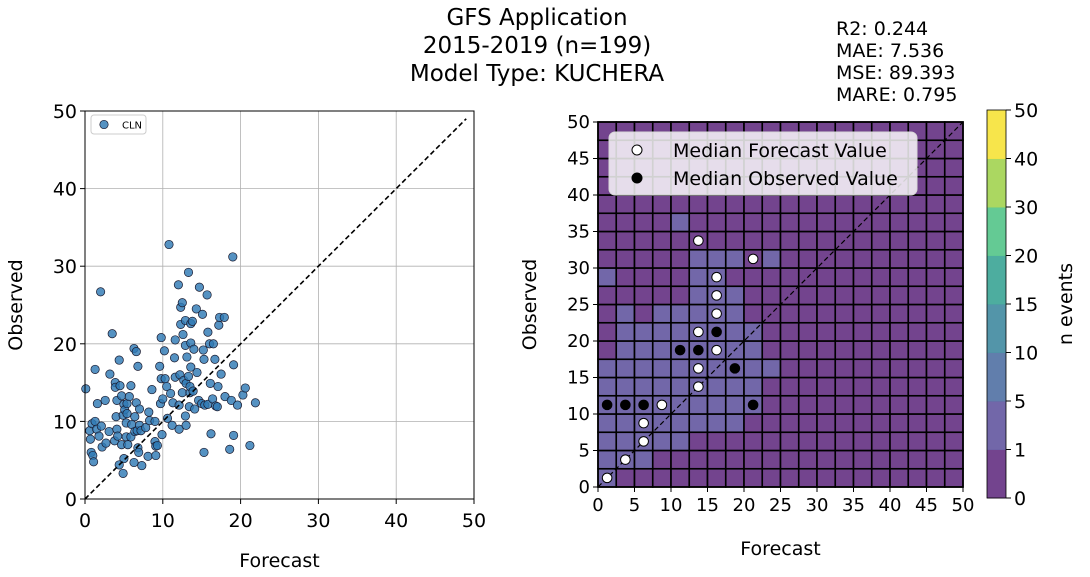 Image resolution: width=1090 pixels, height=577 pixels. I want to click on x-tick-label: 10, so click(671, 505).